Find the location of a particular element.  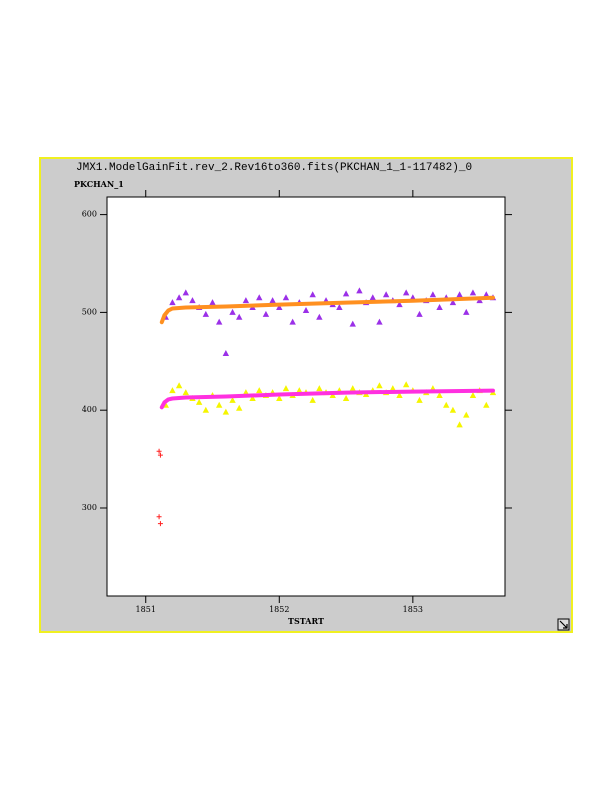

resize-icon is located at coordinates (563, 624).